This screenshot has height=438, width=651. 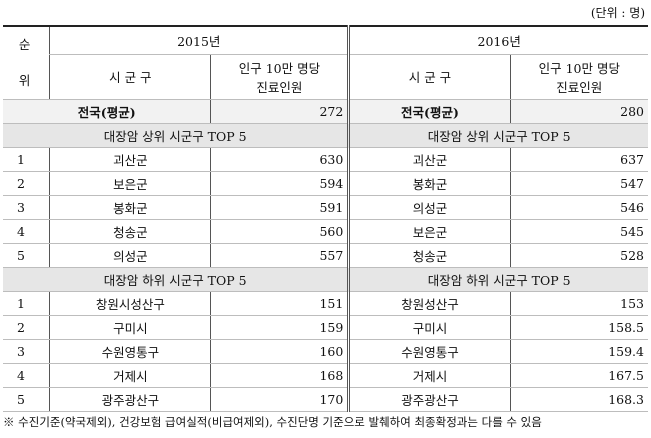 I want to click on region-header-2016: 시 군 구, so click(x=429, y=77).